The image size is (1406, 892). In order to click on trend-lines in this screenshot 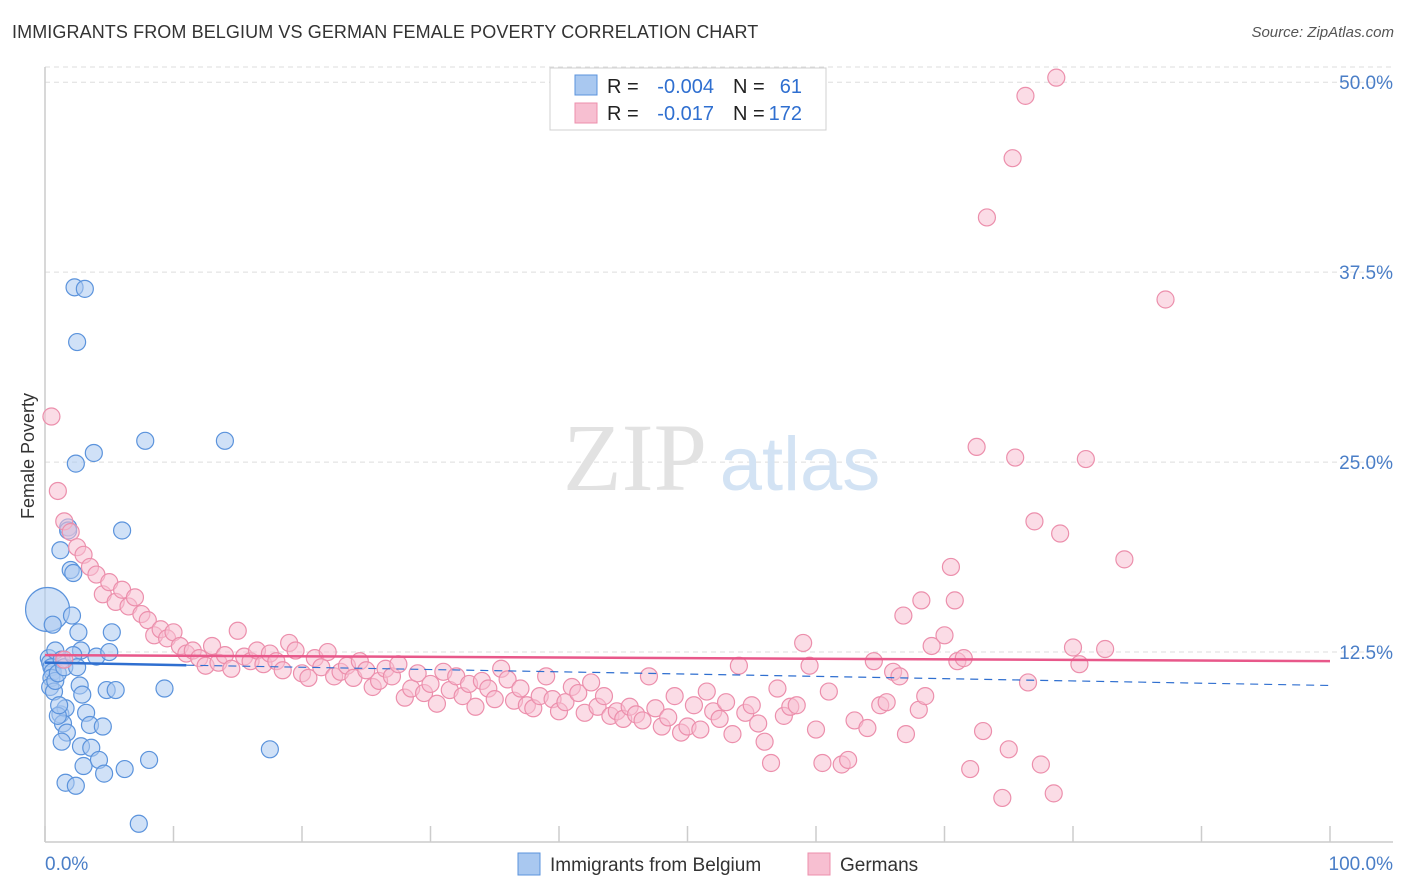, I will do `click(687, 670)`.